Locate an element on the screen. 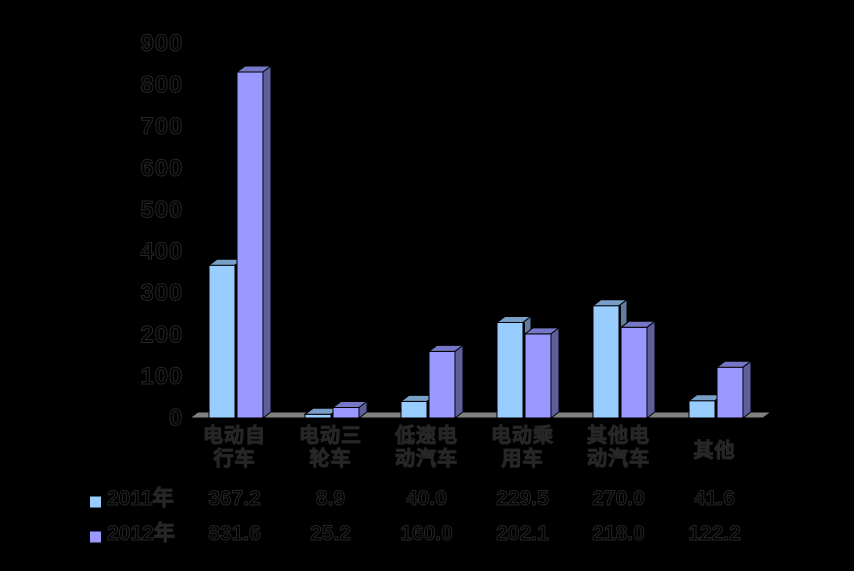  svg-text: 270.0 is located at coordinates (618, 498).